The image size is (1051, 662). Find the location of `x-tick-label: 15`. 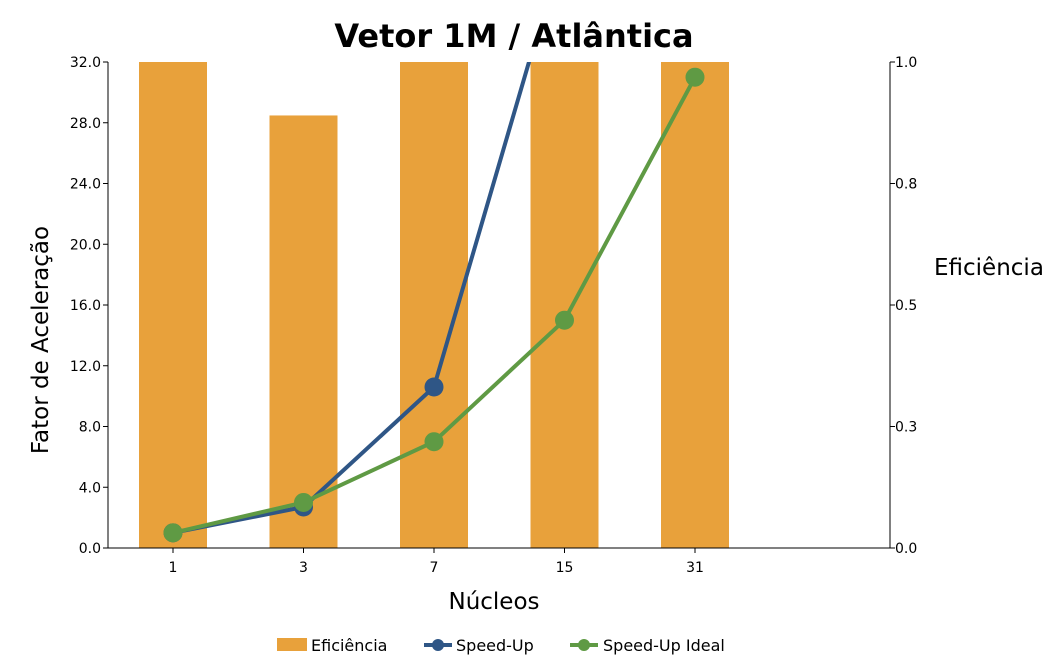

x-tick-label: 15 is located at coordinates (565, 568).